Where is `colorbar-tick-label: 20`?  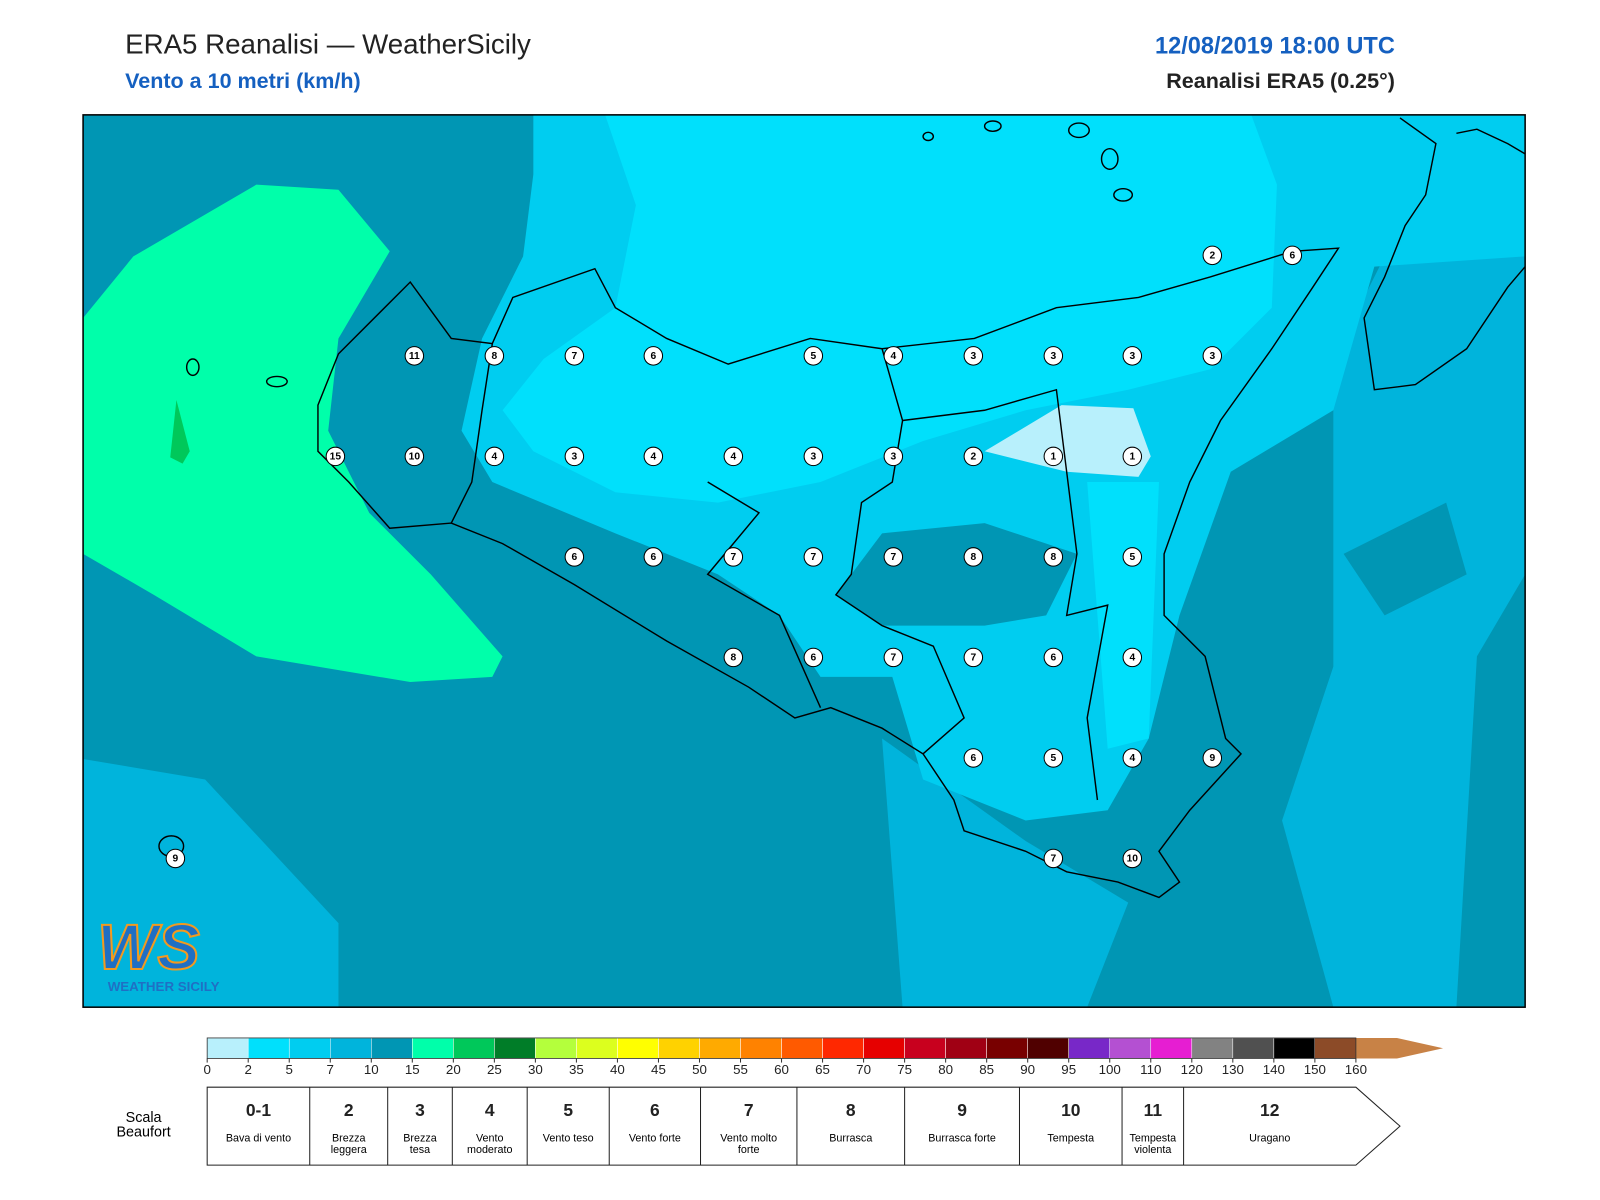
colorbar-tick-label: 20 is located at coordinates (453, 1069).